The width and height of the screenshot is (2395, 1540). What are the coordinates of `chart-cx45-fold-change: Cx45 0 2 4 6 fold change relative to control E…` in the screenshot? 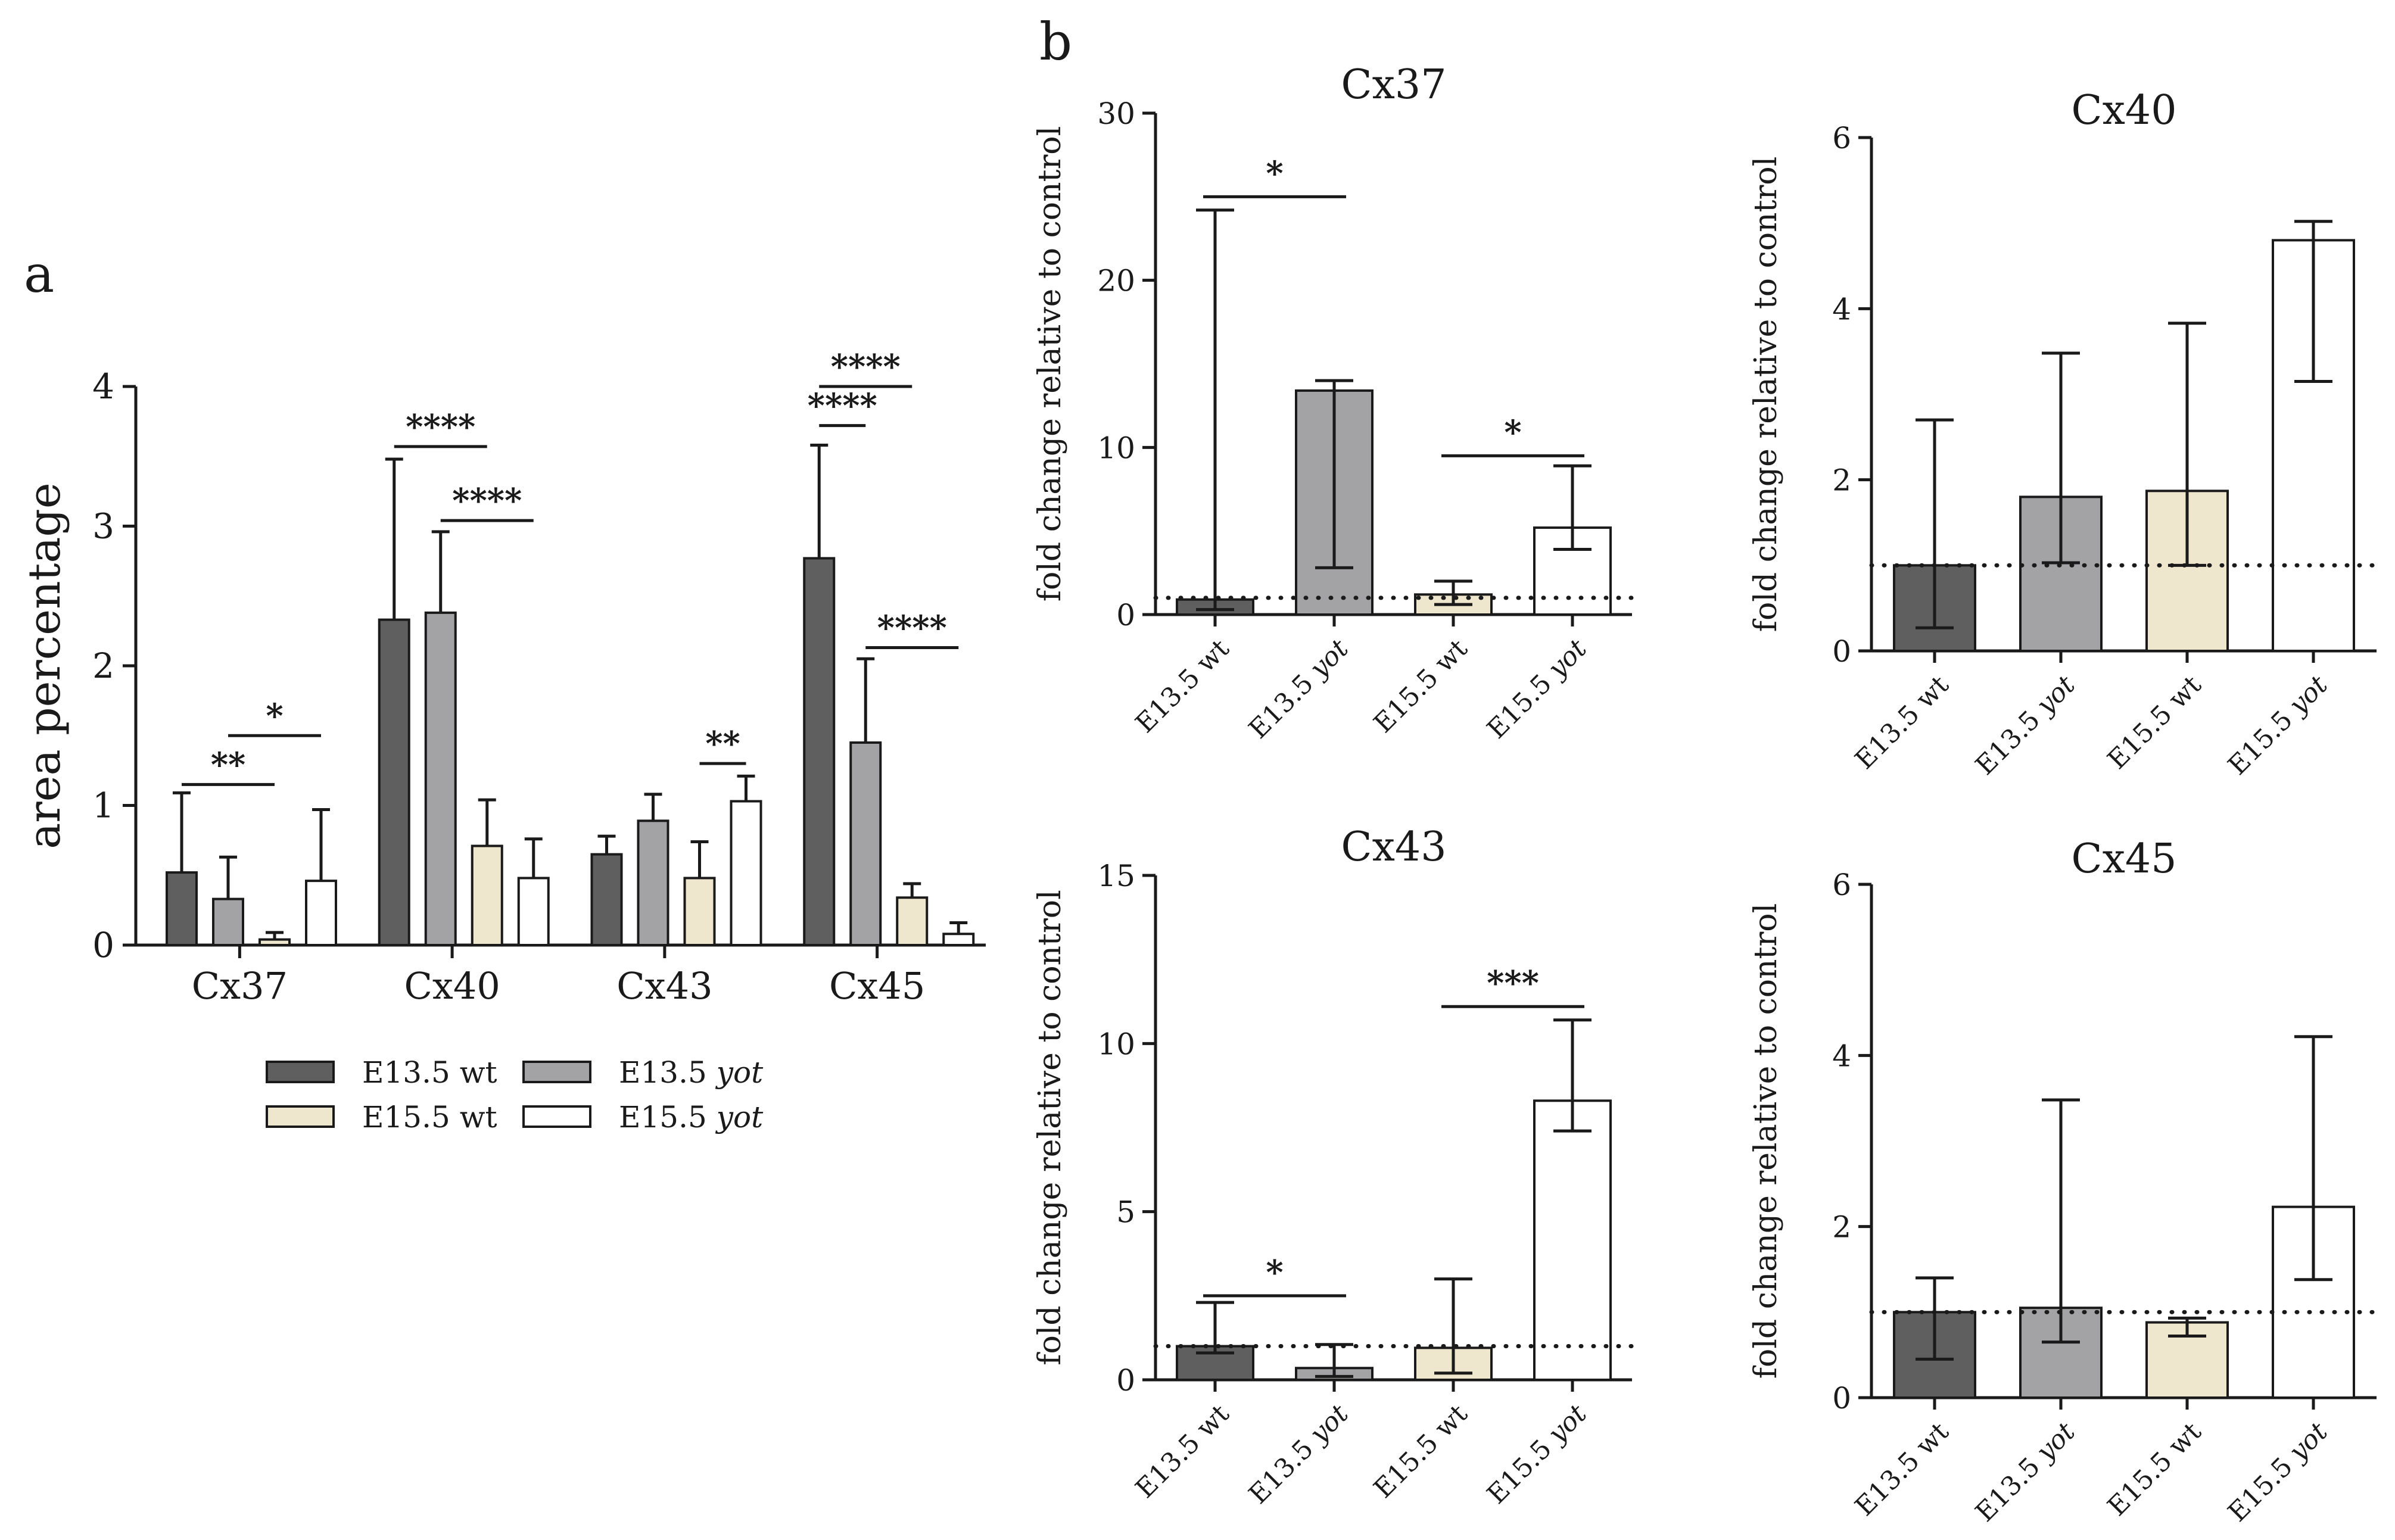 It's located at (2066, 1181).